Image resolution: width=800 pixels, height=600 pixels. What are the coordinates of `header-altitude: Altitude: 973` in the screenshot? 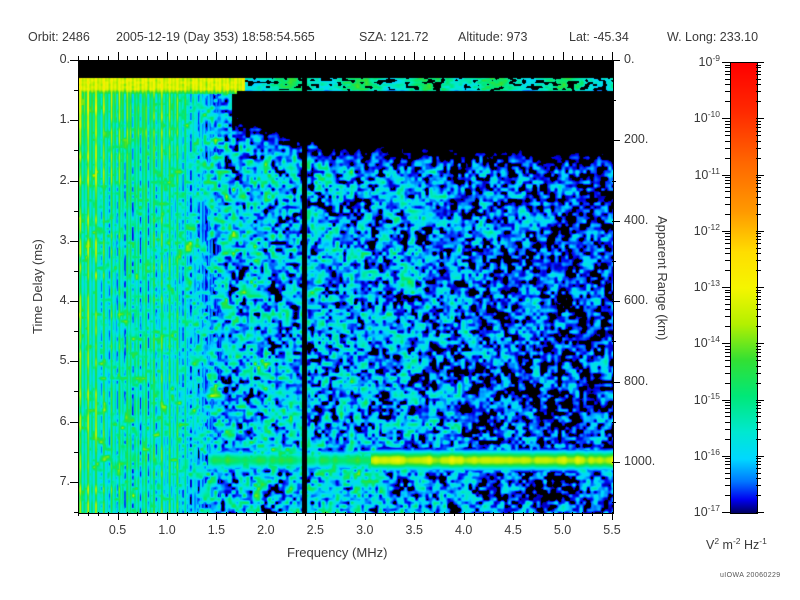 It's located at (493, 37).